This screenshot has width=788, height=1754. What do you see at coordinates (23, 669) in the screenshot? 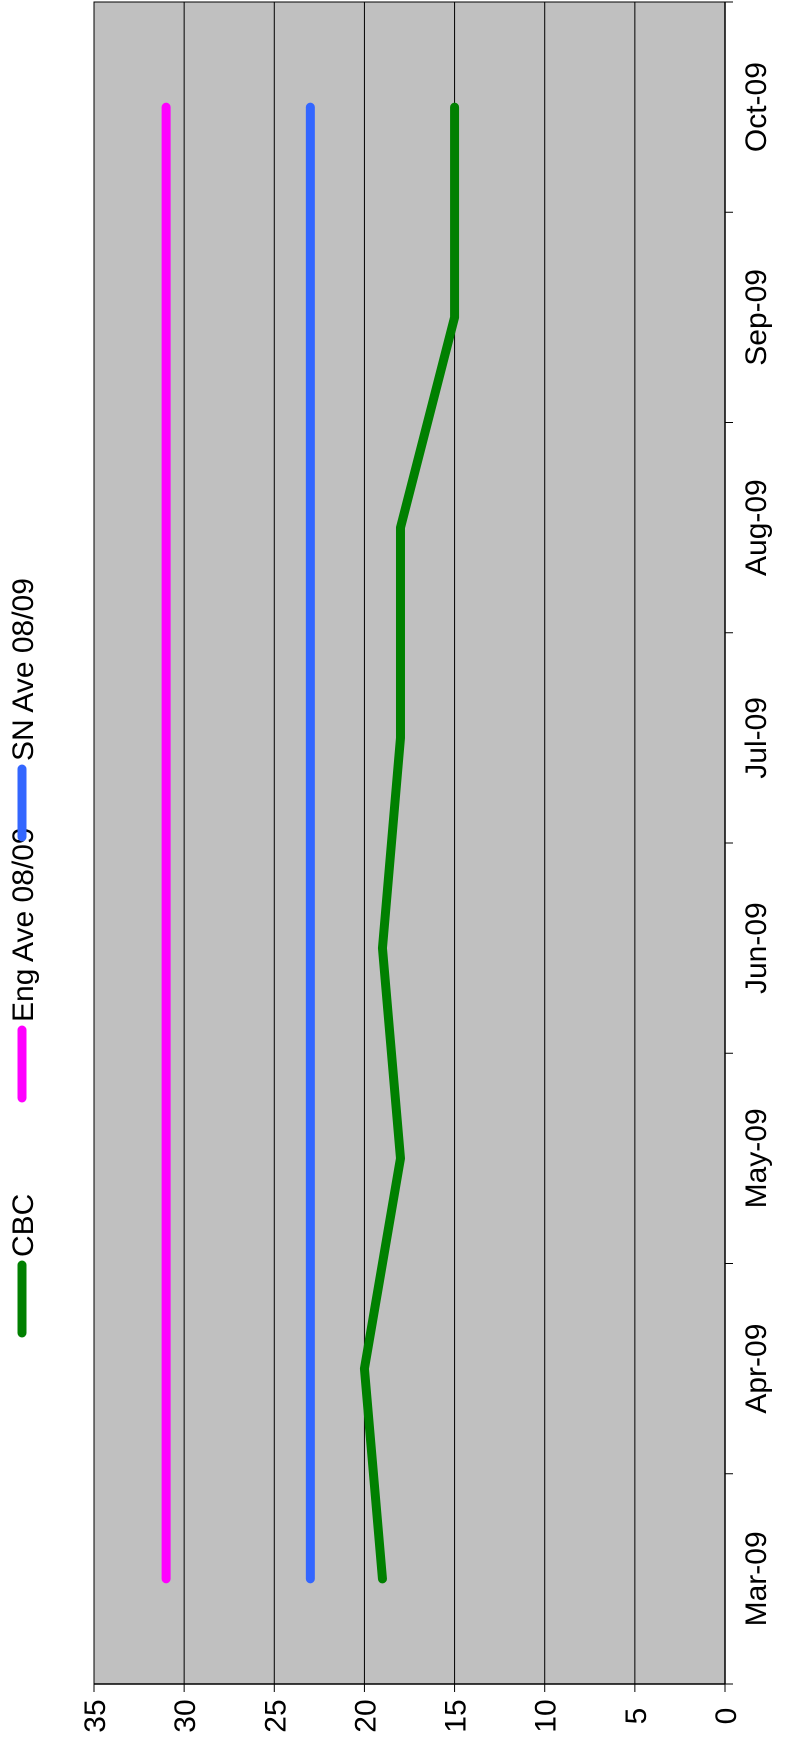
I see `legend-label: SN Ave 08/09` at bounding box center [23, 669].